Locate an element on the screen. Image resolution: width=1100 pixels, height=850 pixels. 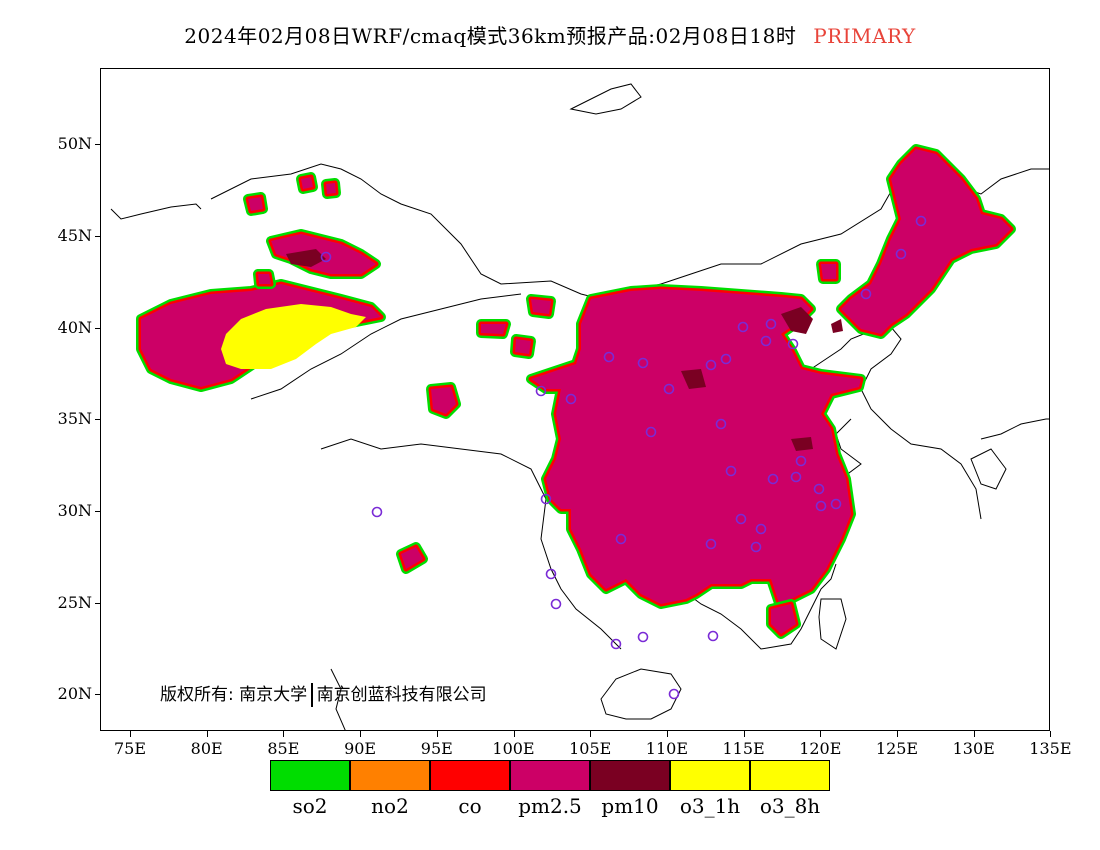
xinjiang-north-pm25 is located at coordinates (323, 254).